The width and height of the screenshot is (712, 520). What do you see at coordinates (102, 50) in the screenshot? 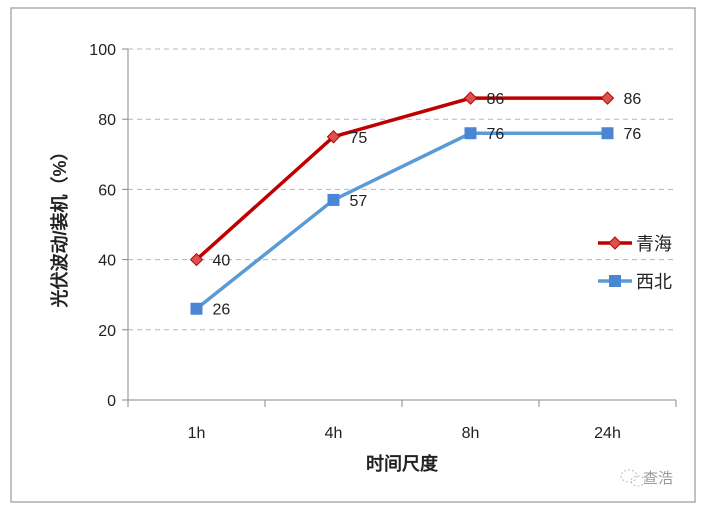
I see `y-tick-label: 100` at bounding box center [102, 50].